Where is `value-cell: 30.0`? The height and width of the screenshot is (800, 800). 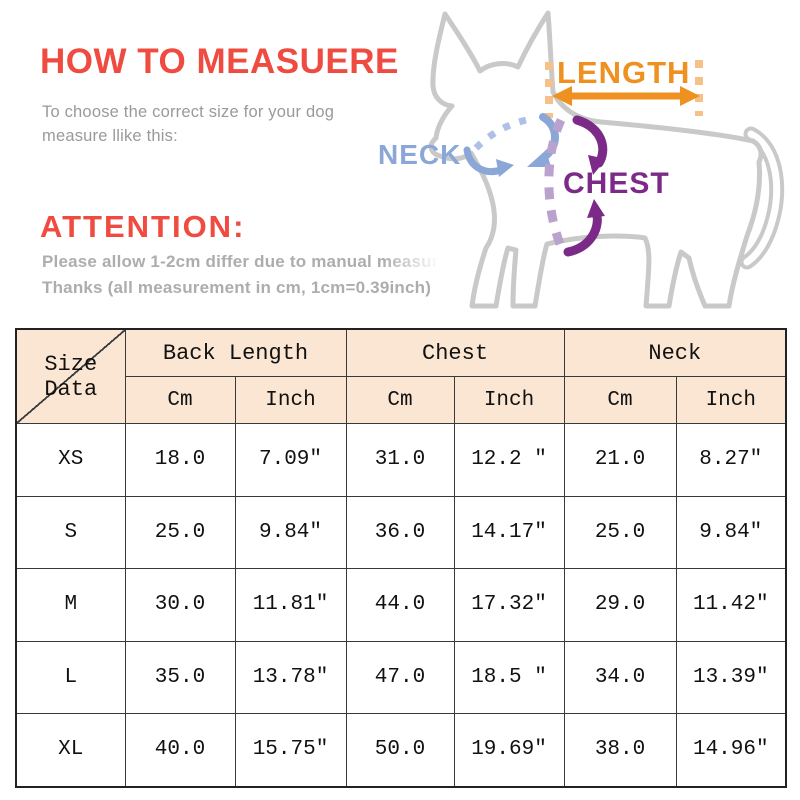 value-cell: 30.0 is located at coordinates (180, 605).